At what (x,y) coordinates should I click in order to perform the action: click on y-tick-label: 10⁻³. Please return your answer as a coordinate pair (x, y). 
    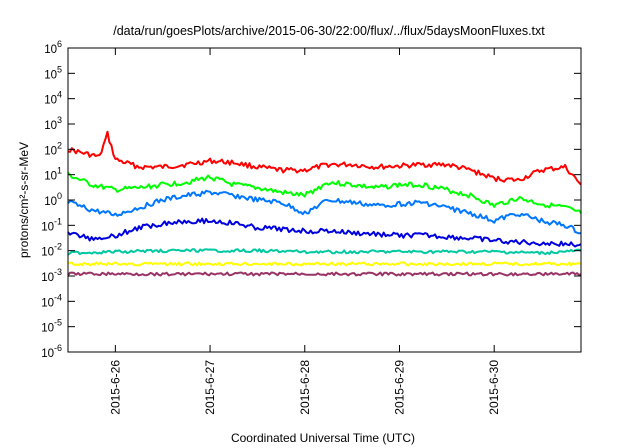
    Looking at the image, I should click on (51, 275).